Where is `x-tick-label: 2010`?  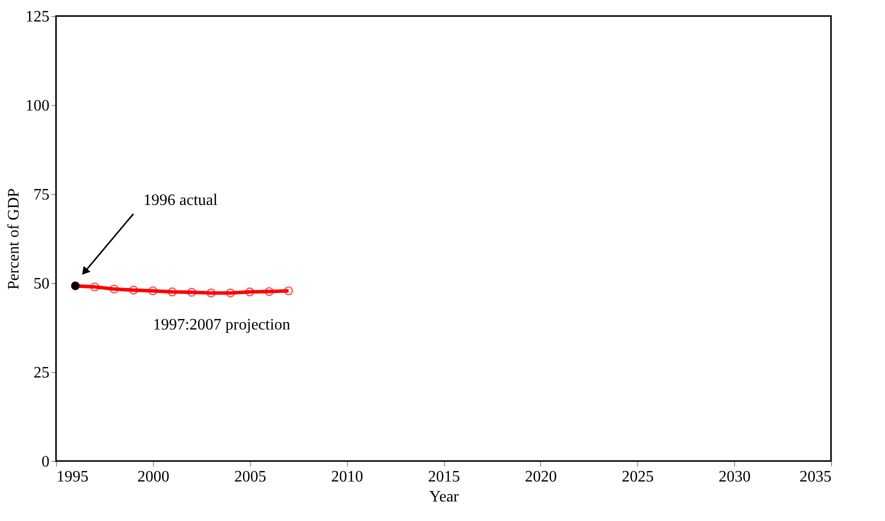
x-tick-label: 2010 is located at coordinates (347, 477).